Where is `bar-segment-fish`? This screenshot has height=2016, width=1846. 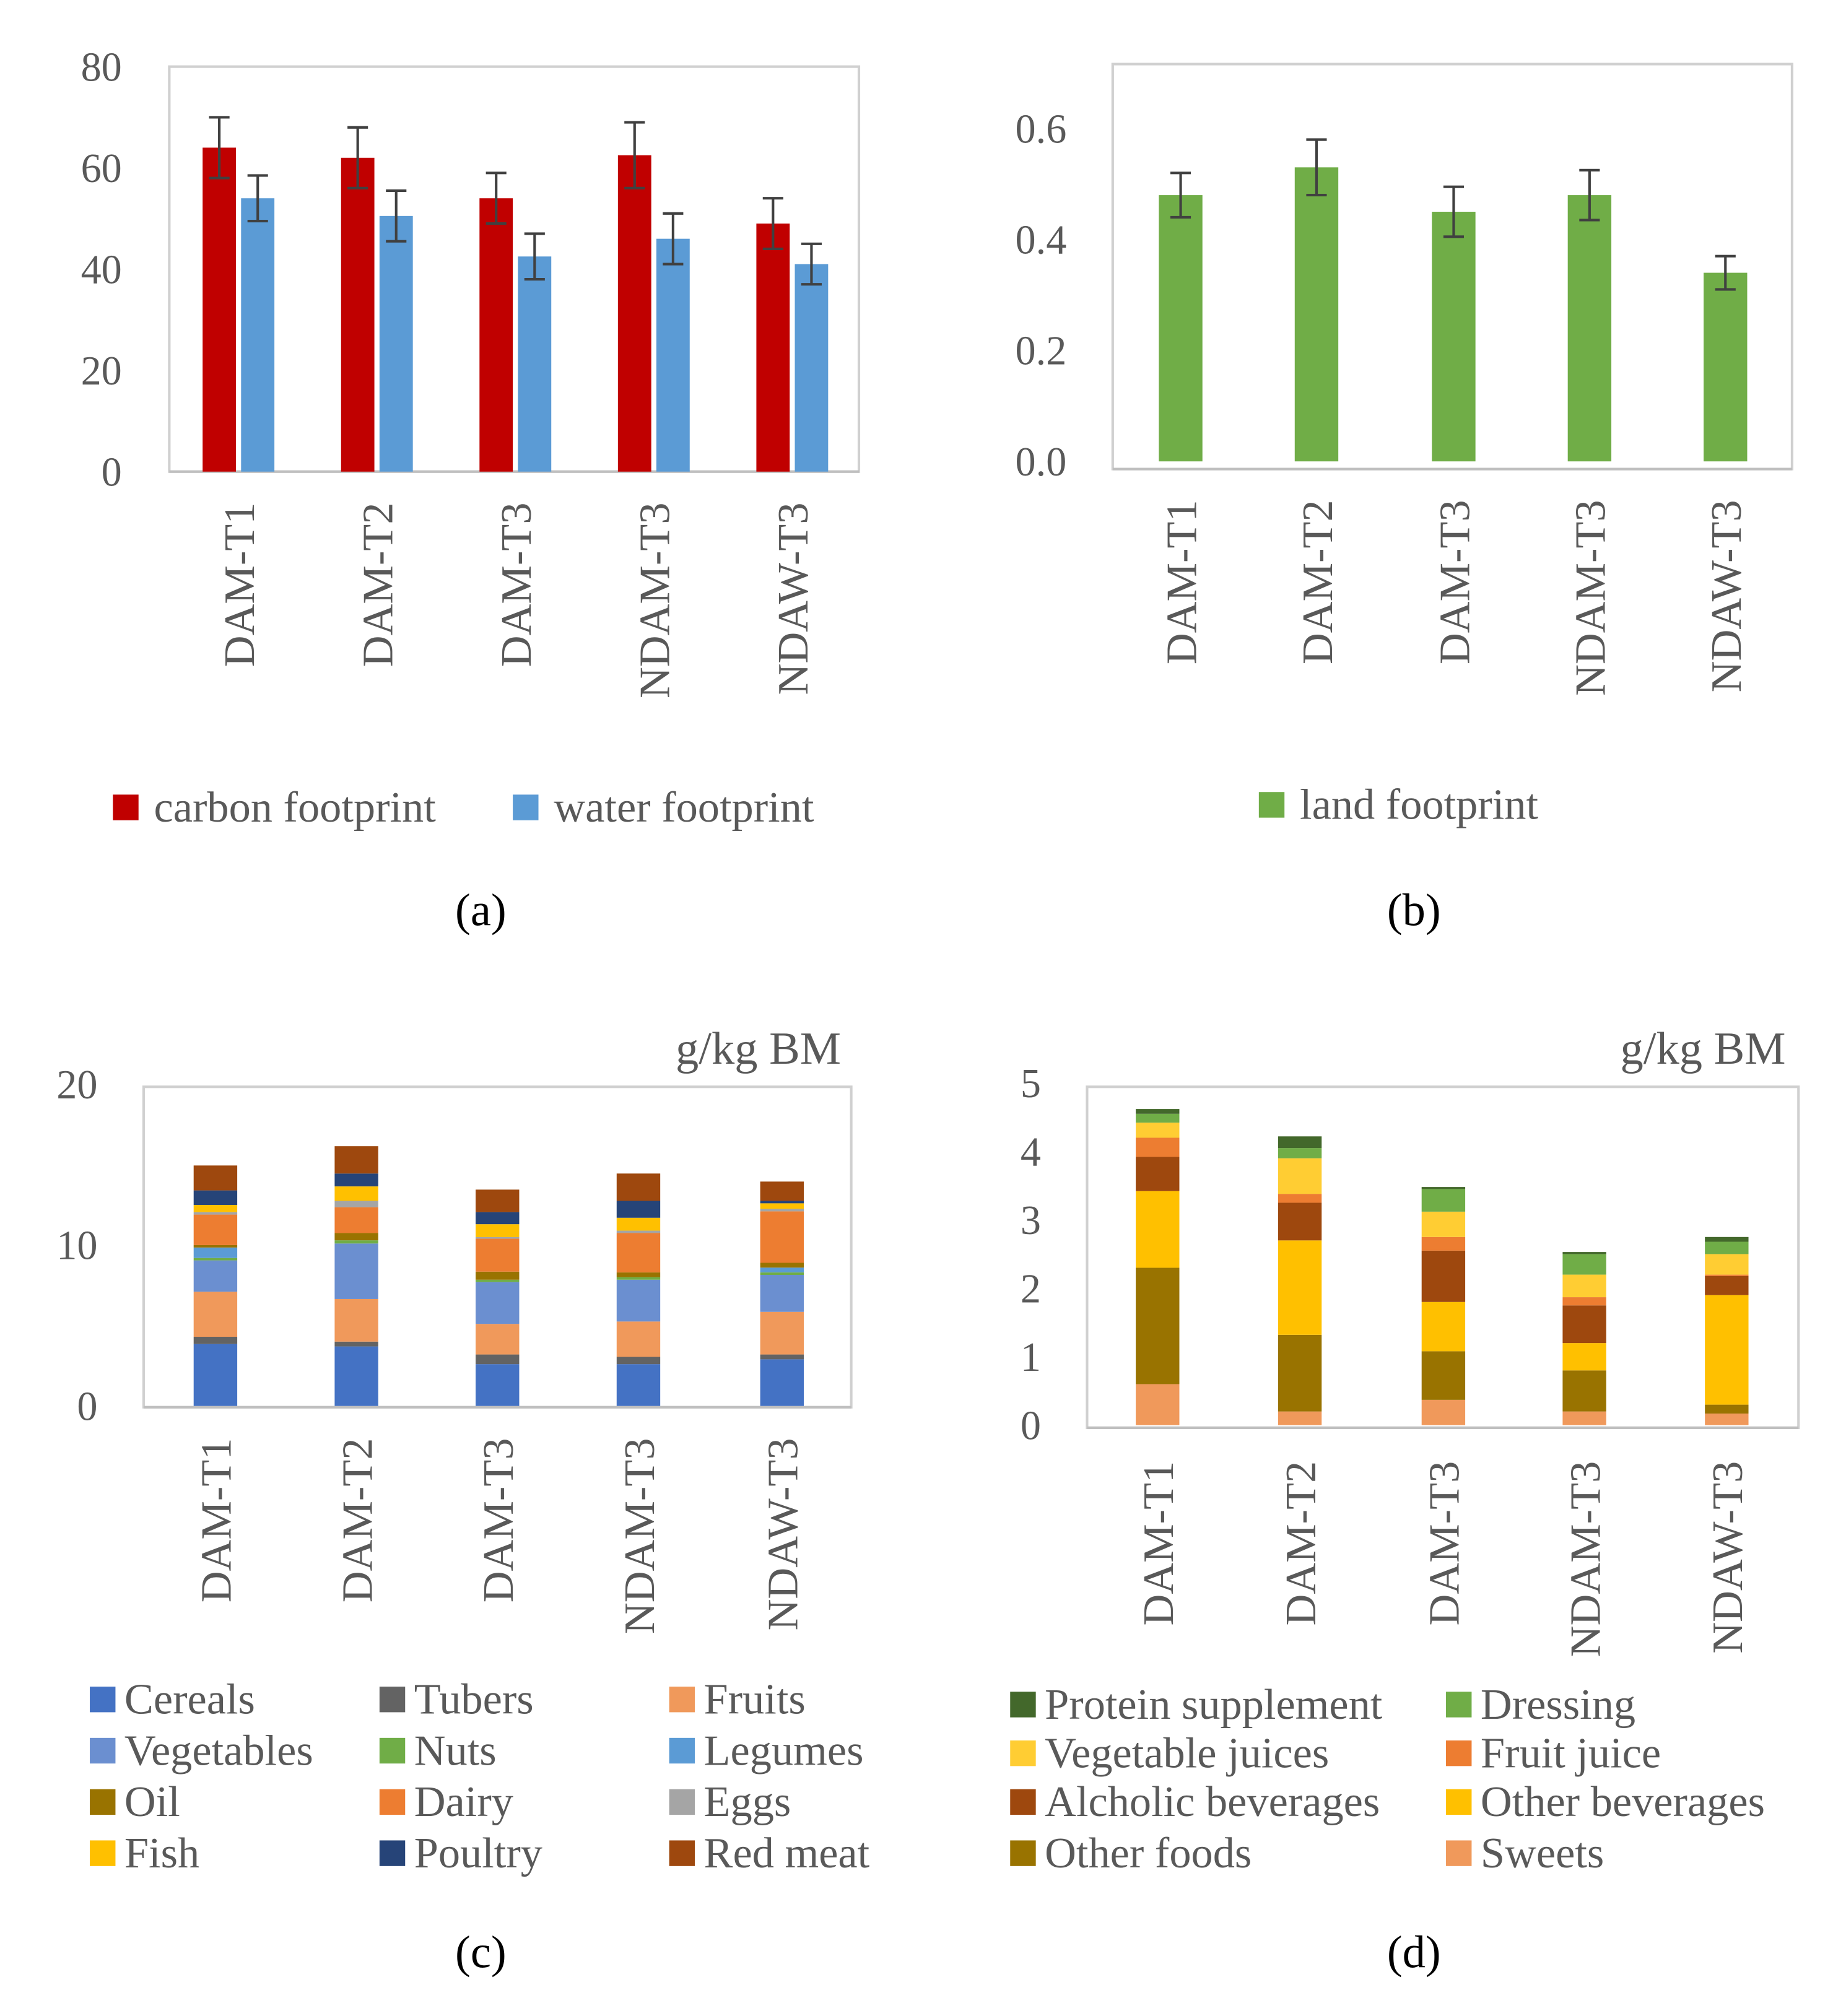
bar-segment-fish is located at coordinates (356, 1193).